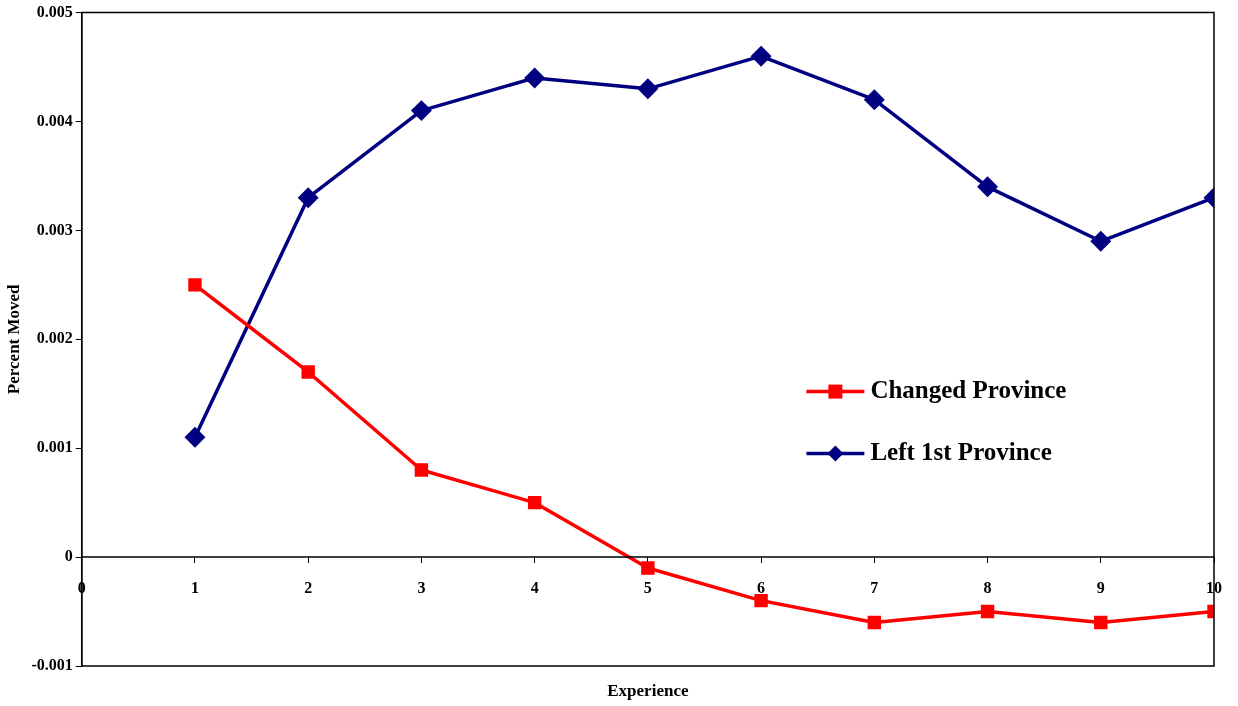 The width and height of the screenshot is (1238, 706). Describe the element at coordinates (54, 120) in the screenshot. I see `y-tick-label: 0.004` at that location.